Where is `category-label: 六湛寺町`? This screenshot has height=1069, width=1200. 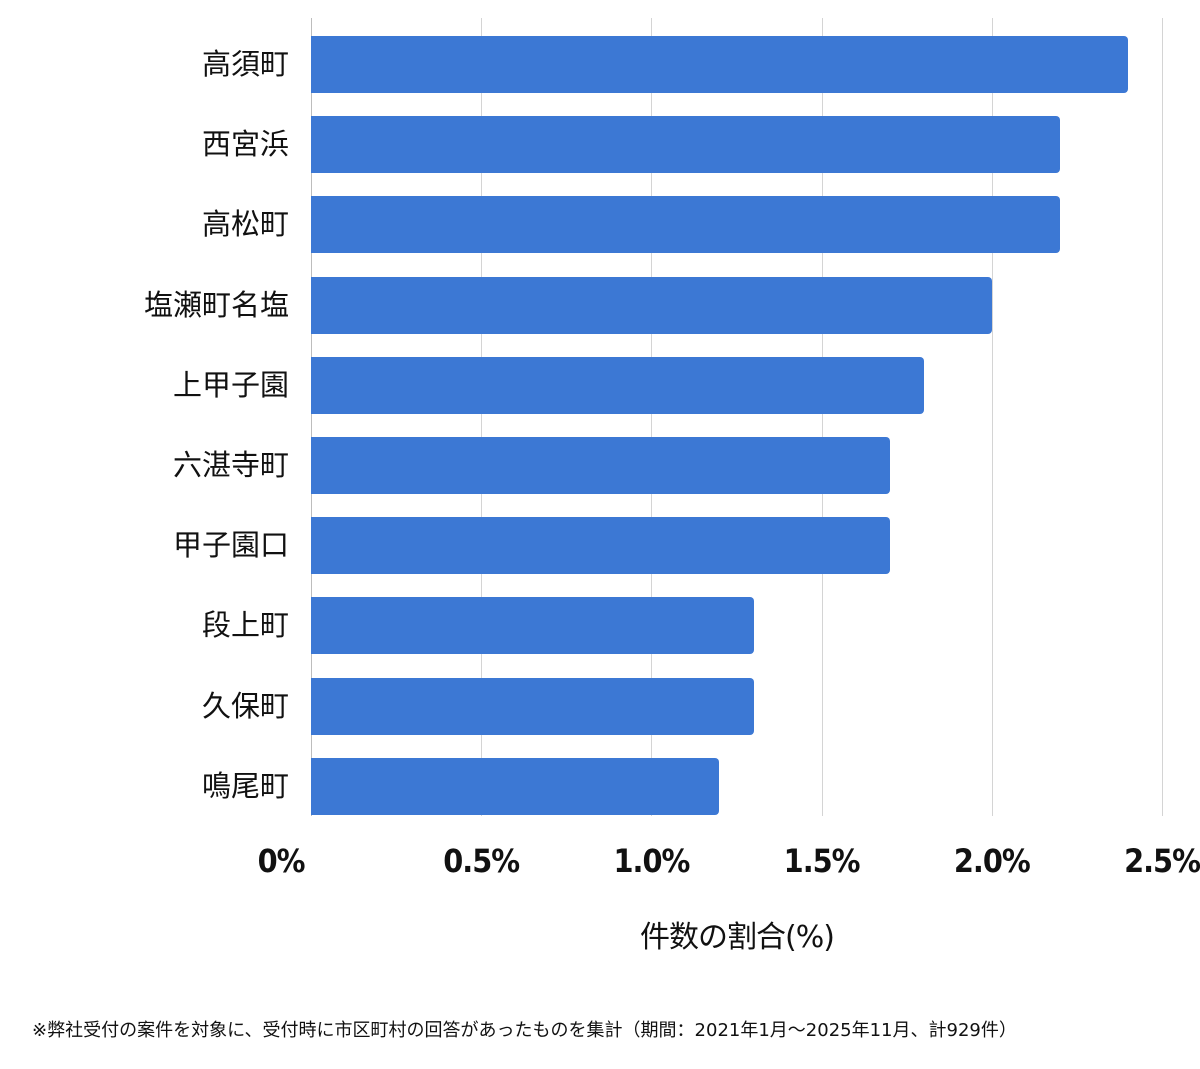 category-label: 六湛寺町 is located at coordinates (230, 465).